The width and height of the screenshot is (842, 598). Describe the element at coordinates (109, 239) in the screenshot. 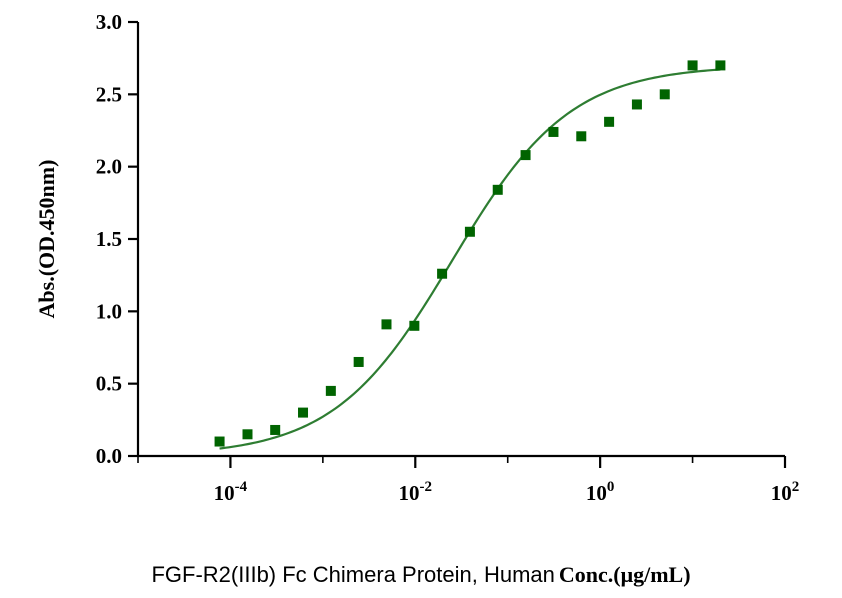

I see `y-tick-label: 1.5` at that location.